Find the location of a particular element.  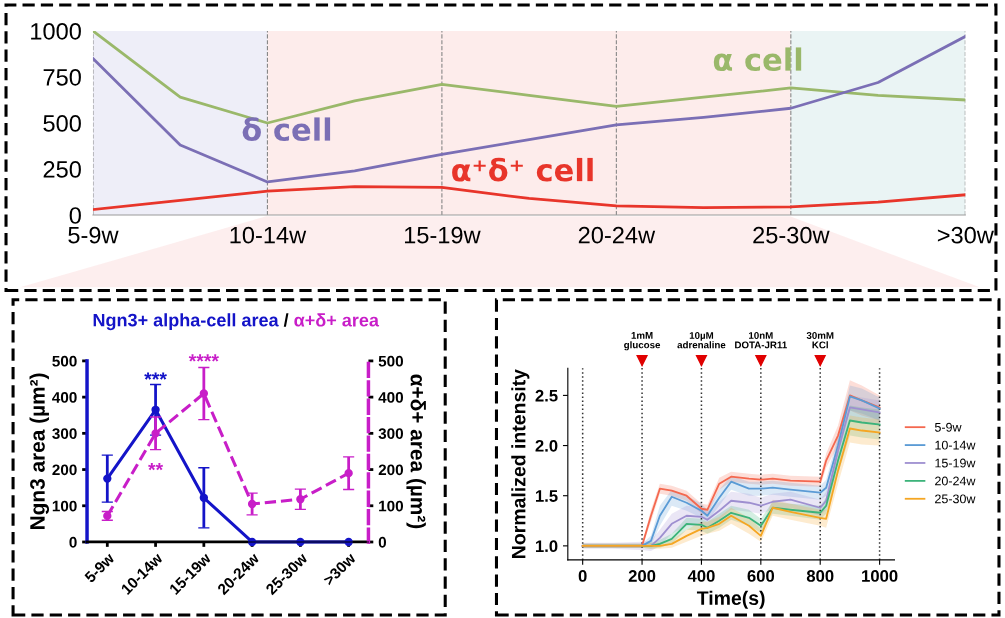

annotation: ** is located at coordinates (156, 467).